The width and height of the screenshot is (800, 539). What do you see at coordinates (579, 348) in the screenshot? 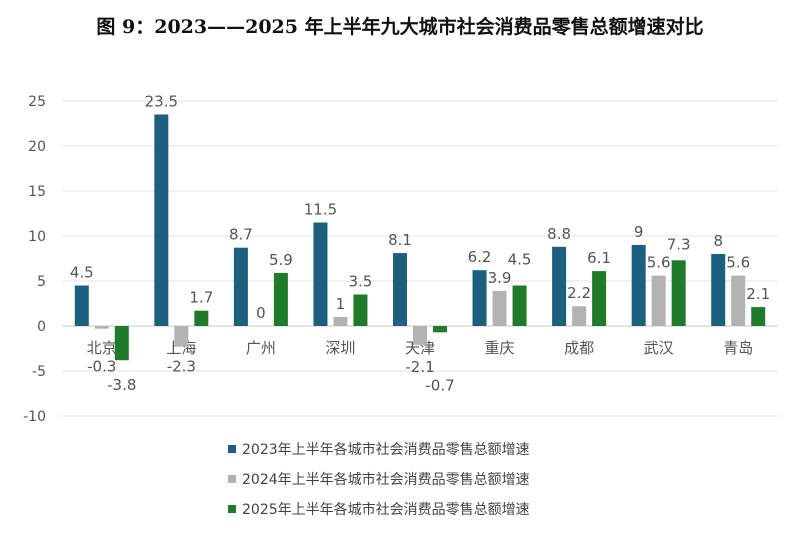
I see `x-tick-label: 成都` at bounding box center [579, 348].